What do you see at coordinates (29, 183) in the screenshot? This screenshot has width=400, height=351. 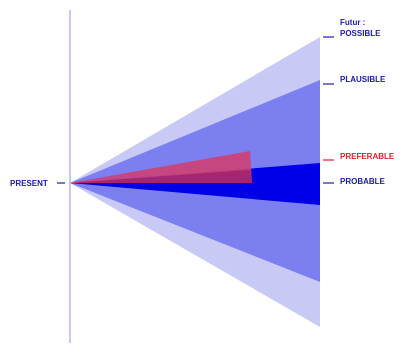 I see `present-label: PRESENT` at bounding box center [29, 183].